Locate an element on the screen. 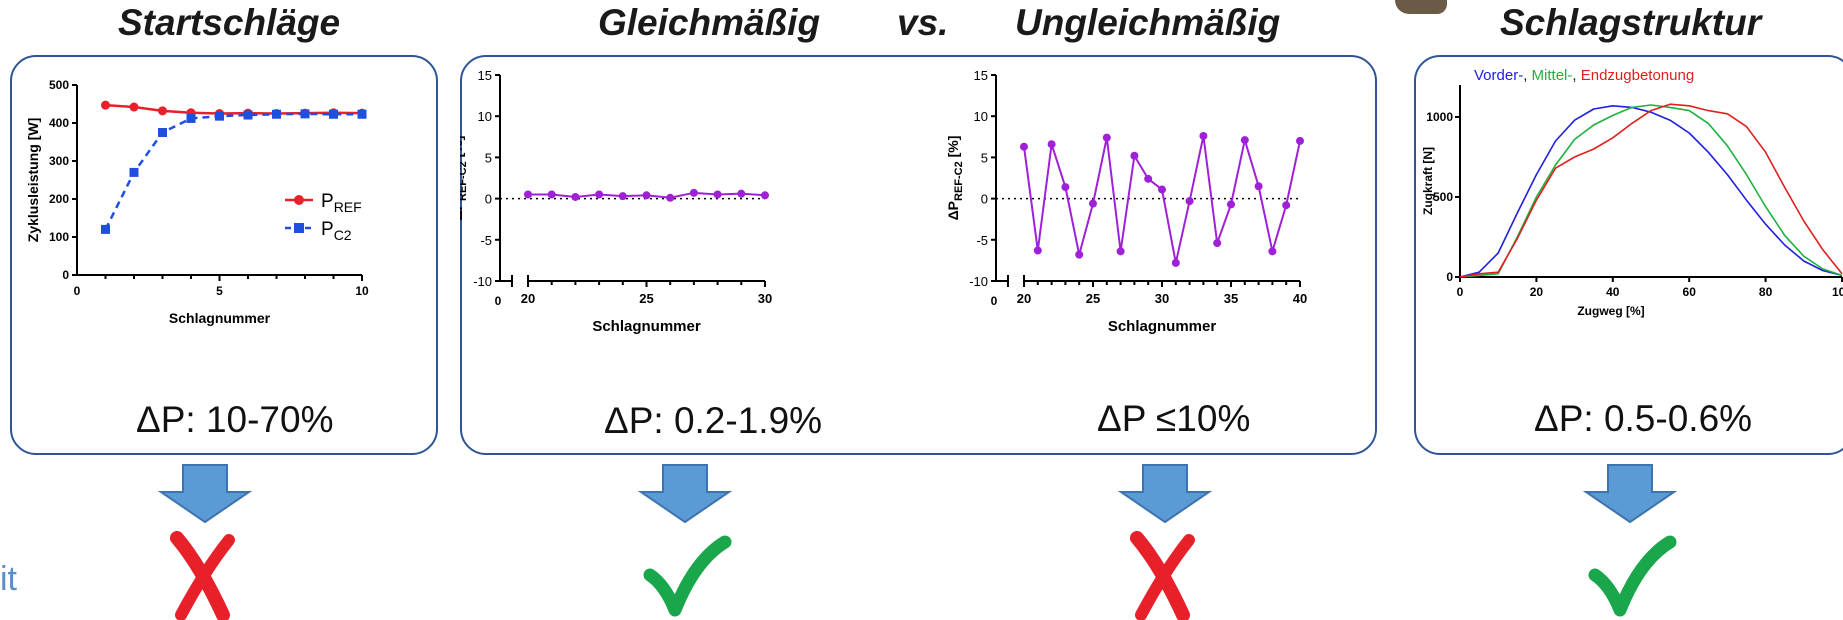 The width and height of the screenshot is (1843, 620). series-line-Mittel- is located at coordinates (1651, 191).